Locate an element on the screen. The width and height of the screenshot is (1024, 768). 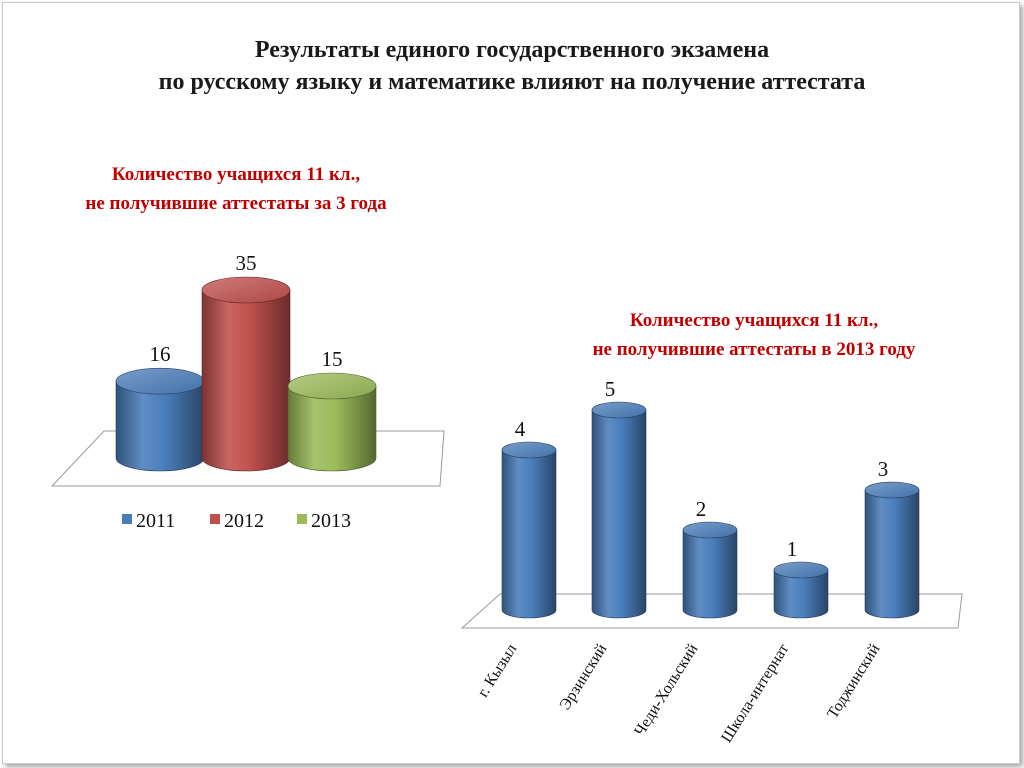
legend-item-2012: 2012 is located at coordinates (237, 521).